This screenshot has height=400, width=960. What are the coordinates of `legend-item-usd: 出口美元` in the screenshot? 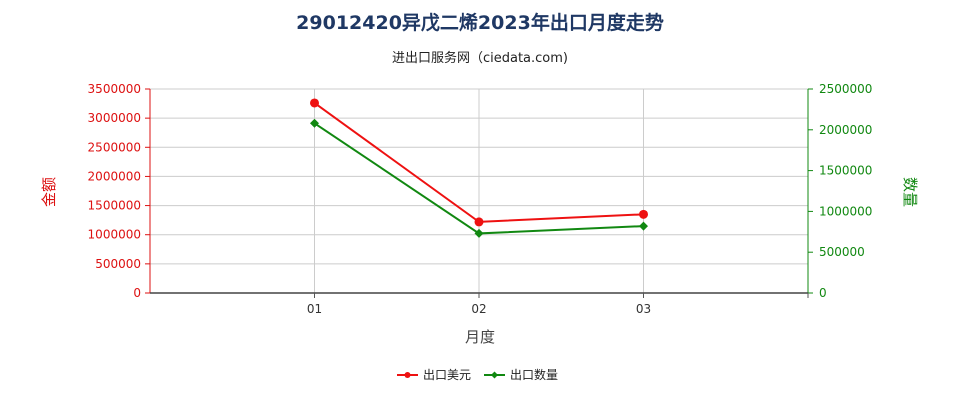 It's located at (434, 375).